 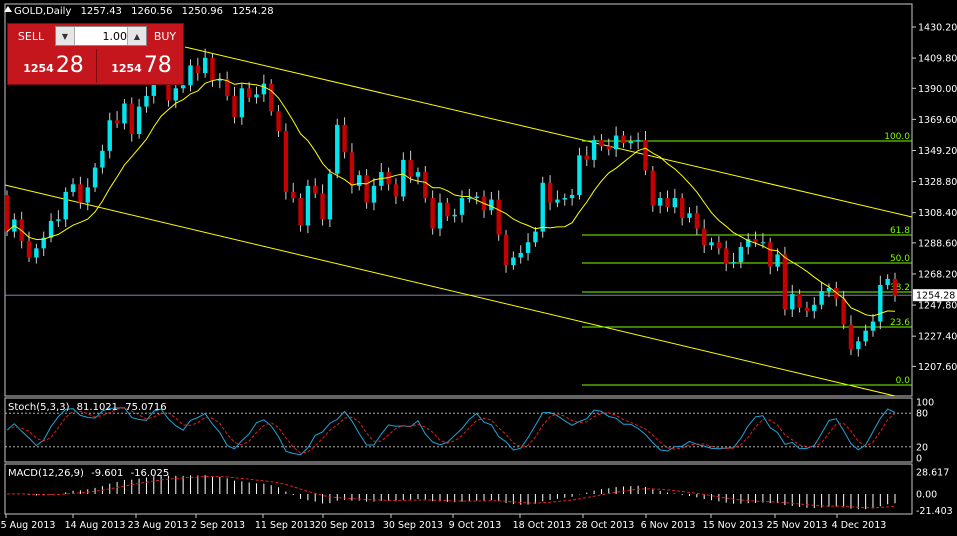 What do you see at coordinates (937, 274) in the screenshot?
I see `price-tick-label: 1268.20` at bounding box center [937, 274].